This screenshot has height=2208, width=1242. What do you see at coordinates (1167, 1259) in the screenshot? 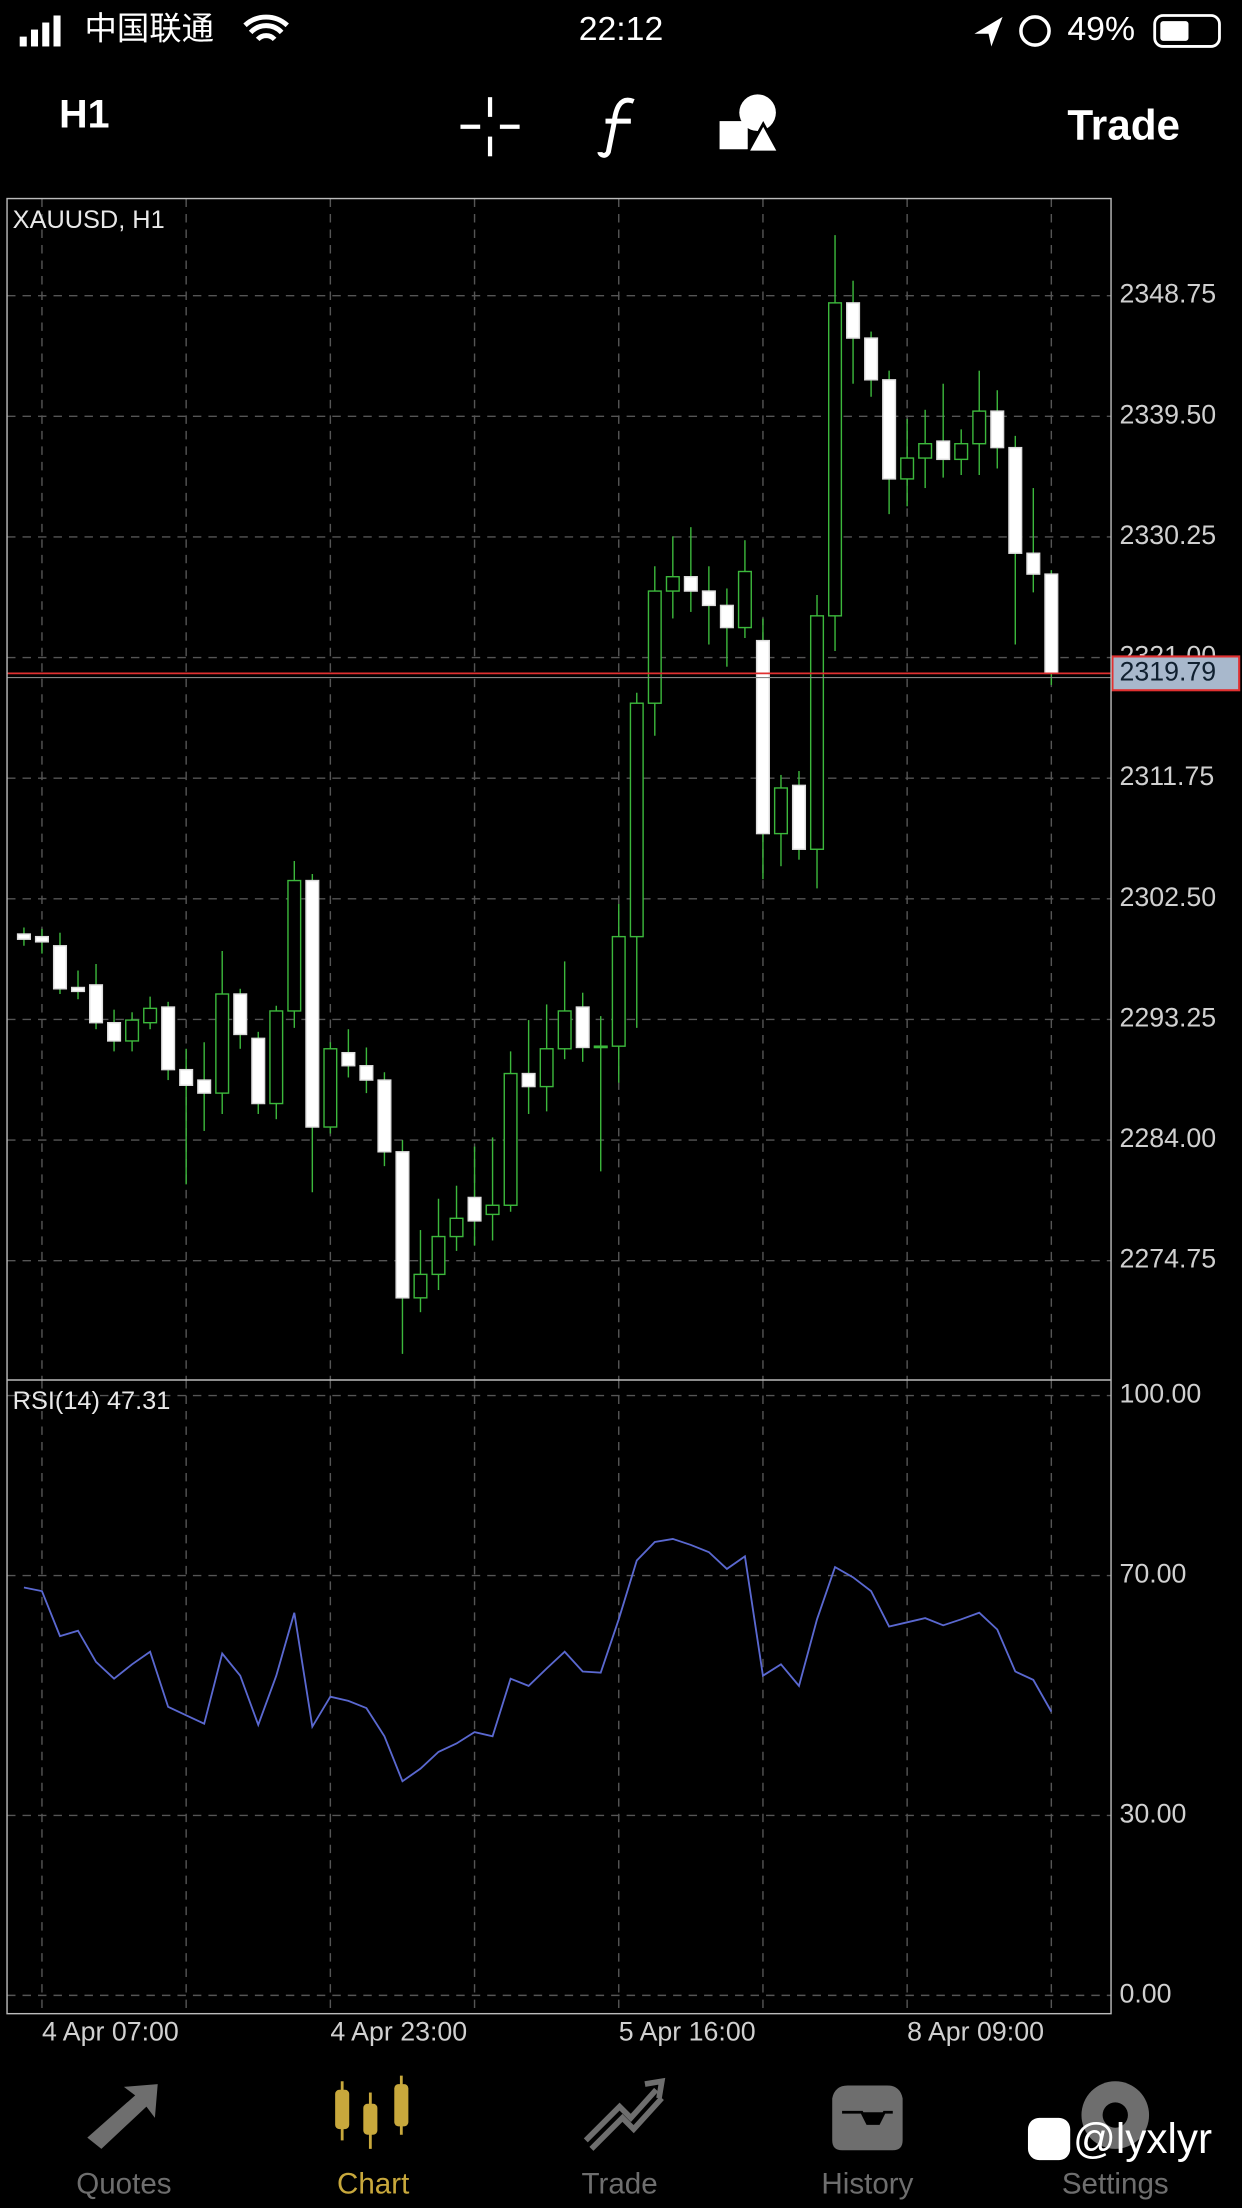
I see `y-tick-label: 2274.75` at bounding box center [1167, 1259].